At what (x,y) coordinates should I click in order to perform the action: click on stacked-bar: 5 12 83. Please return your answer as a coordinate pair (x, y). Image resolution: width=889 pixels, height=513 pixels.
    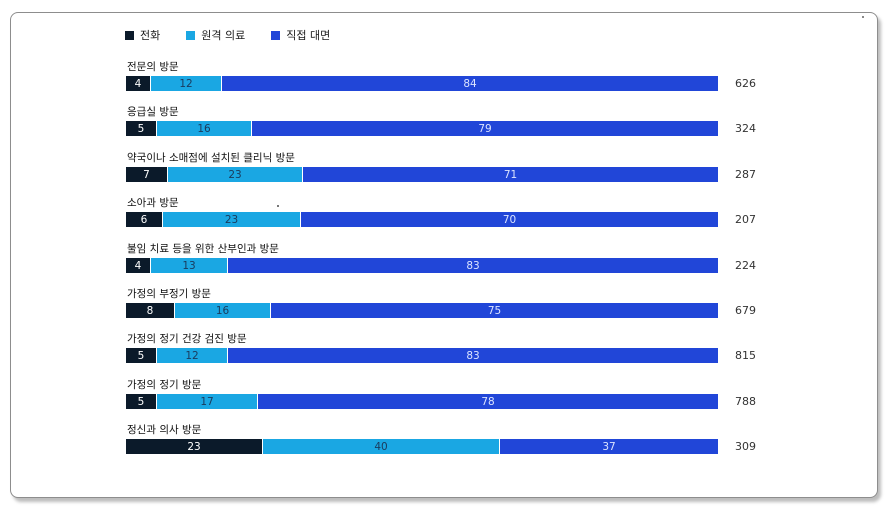
    Looking at the image, I should click on (422, 355).